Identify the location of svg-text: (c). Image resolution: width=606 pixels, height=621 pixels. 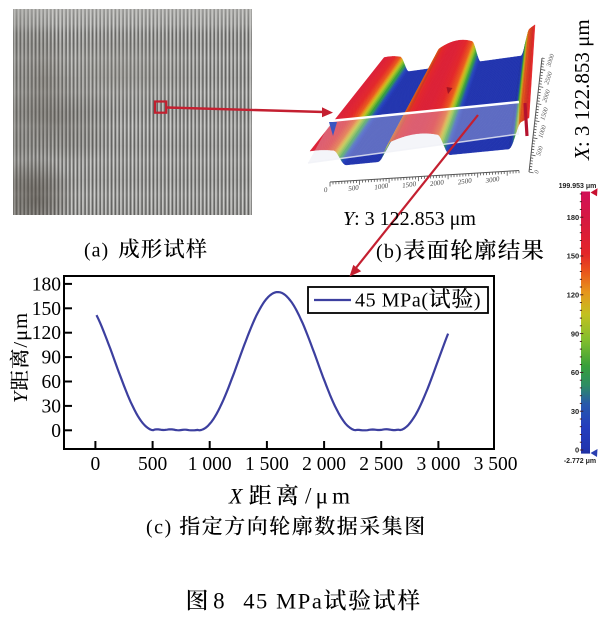
(162, 528).